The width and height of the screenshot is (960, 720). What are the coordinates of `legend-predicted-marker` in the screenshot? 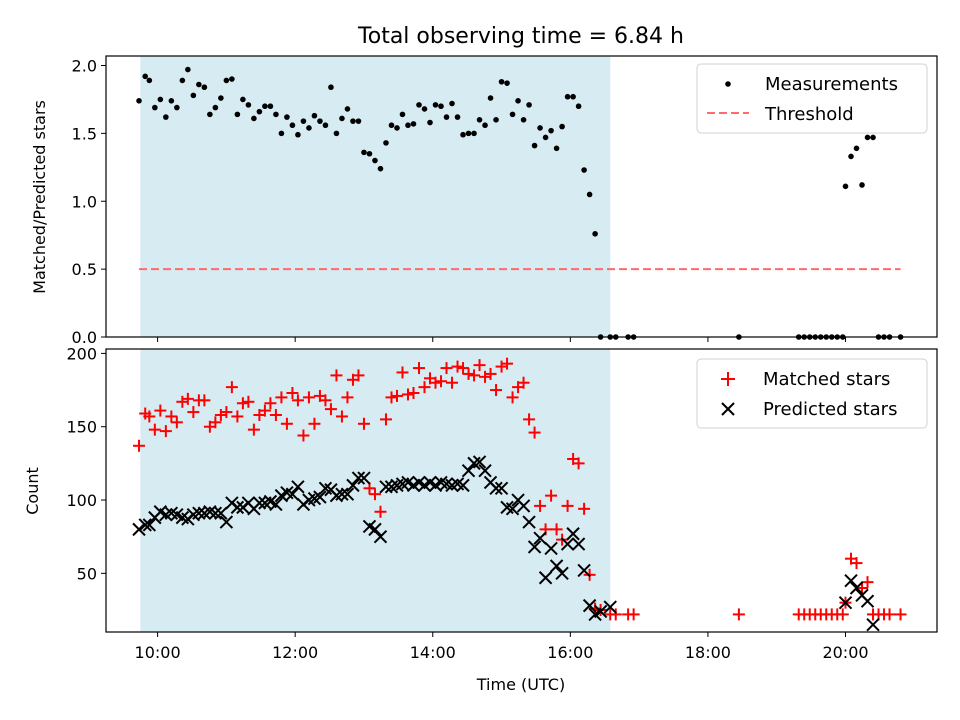 It's located at (728, 409).